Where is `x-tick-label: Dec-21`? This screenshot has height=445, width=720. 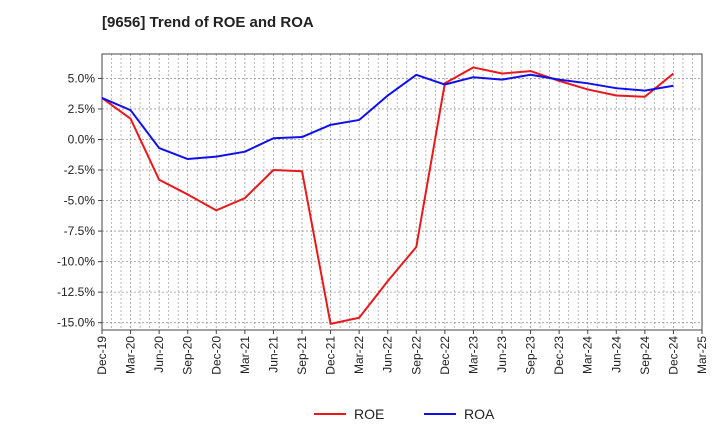 x-tick-label: Dec-21 is located at coordinates (331, 355).